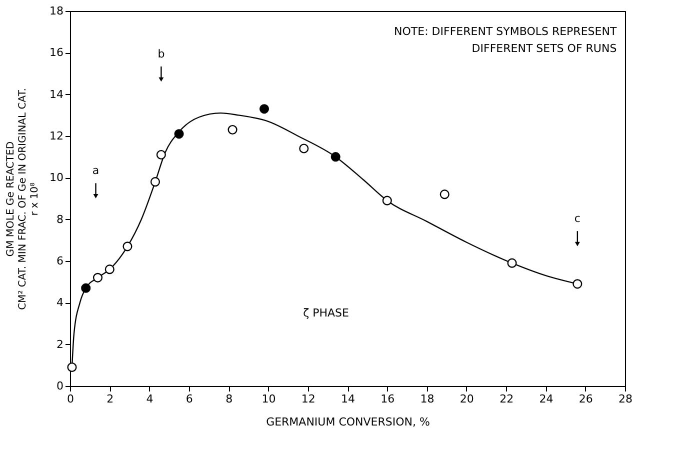  I want to click on x-tick-label: 22, so click(507, 399).